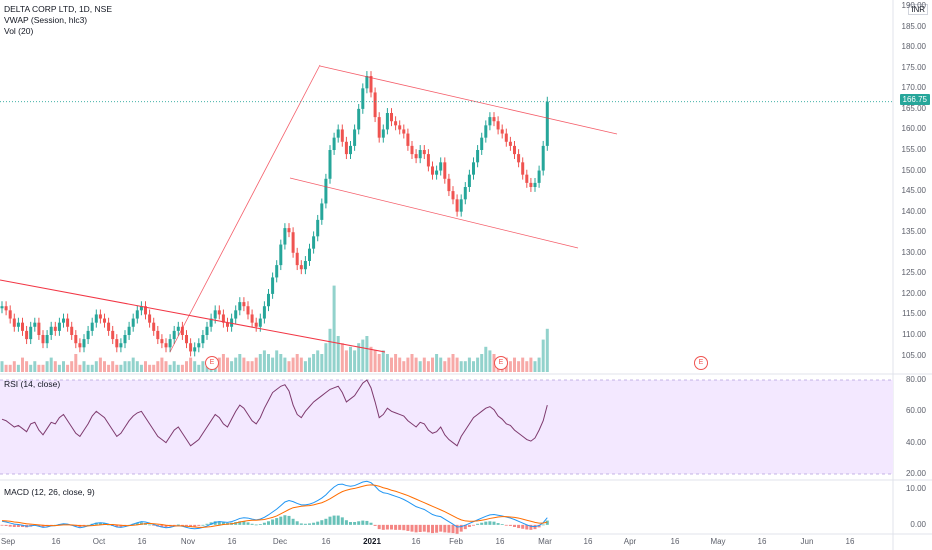 The width and height of the screenshot is (932, 550). I want to click on time-tick-label: Mar, so click(545, 541).